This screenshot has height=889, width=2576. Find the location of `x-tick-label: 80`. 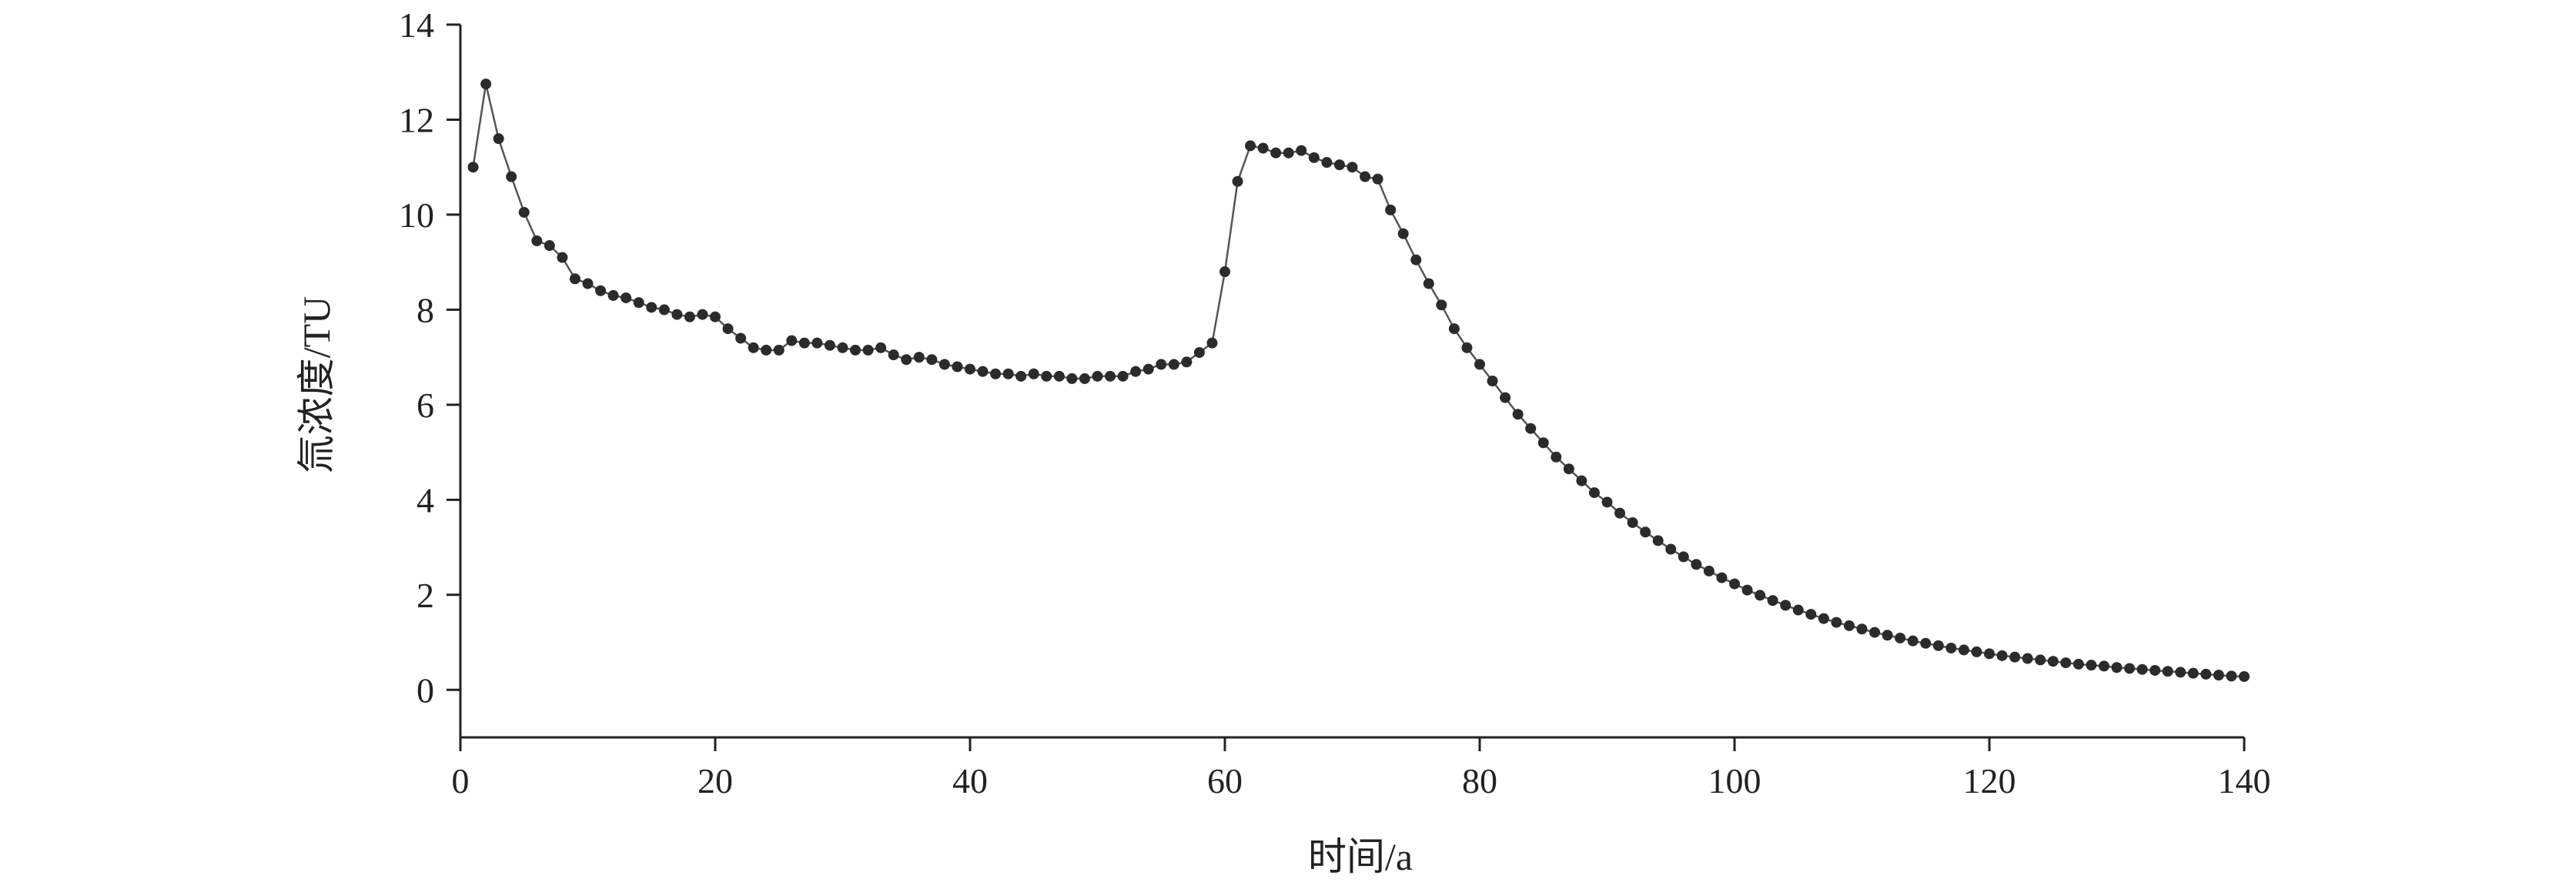

x-tick-label: 80 is located at coordinates (1480, 780).